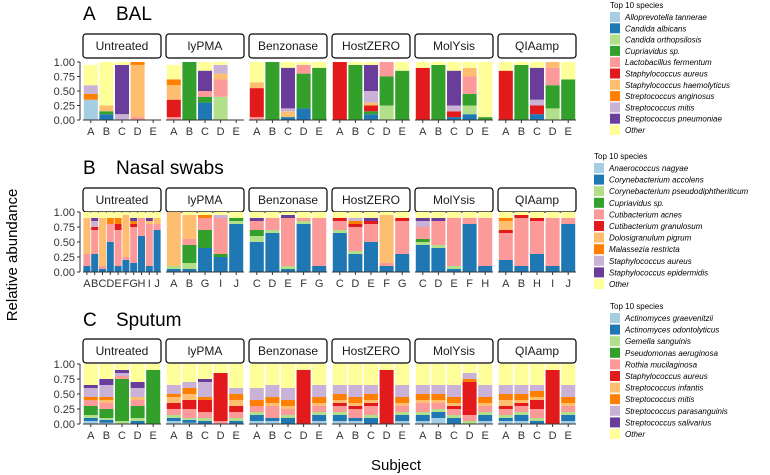 The height and width of the screenshot is (475, 770). I want to click on facet-strip-label: Untreated, so click(122, 200).